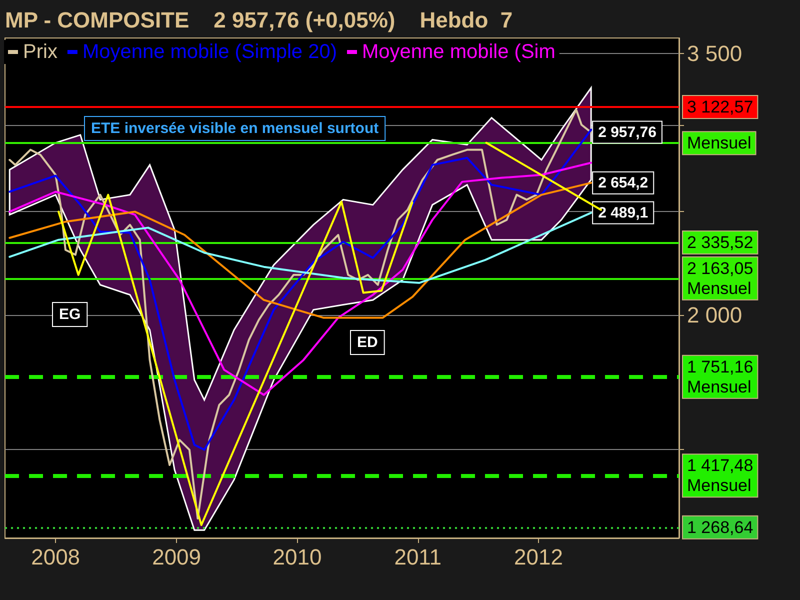 Image resolution: width=800 pixels, height=600 pixels. What do you see at coordinates (210, 52) in the screenshot?
I see `legend-label: Moyenne mobile (Simple 20)` at bounding box center [210, 52].